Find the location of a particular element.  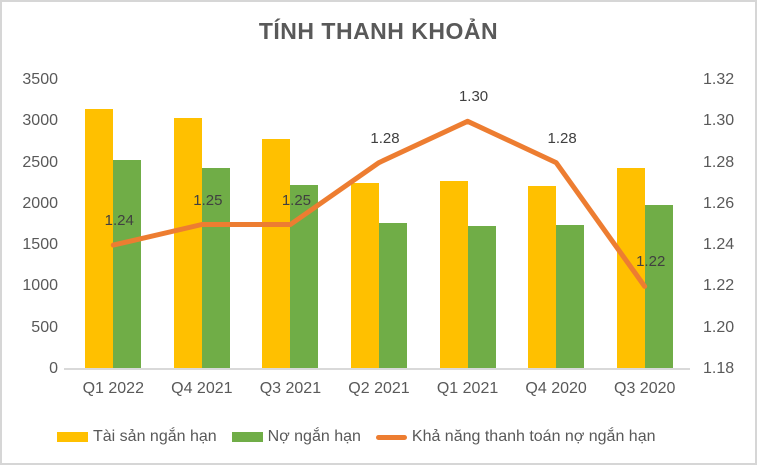

left-axis-tick: 500 is located at coordinates (44, 327).